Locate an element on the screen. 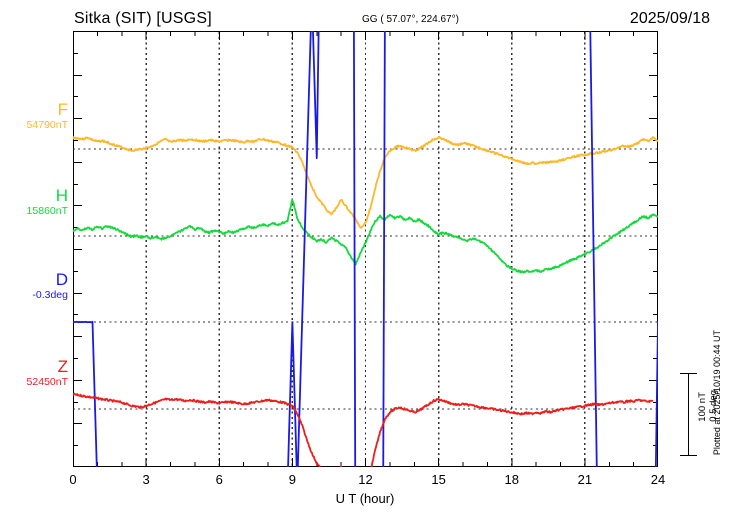  plot-timestamp: Plotted at 2025/10/19 00:44 UT is located at coordinates (717, 392).